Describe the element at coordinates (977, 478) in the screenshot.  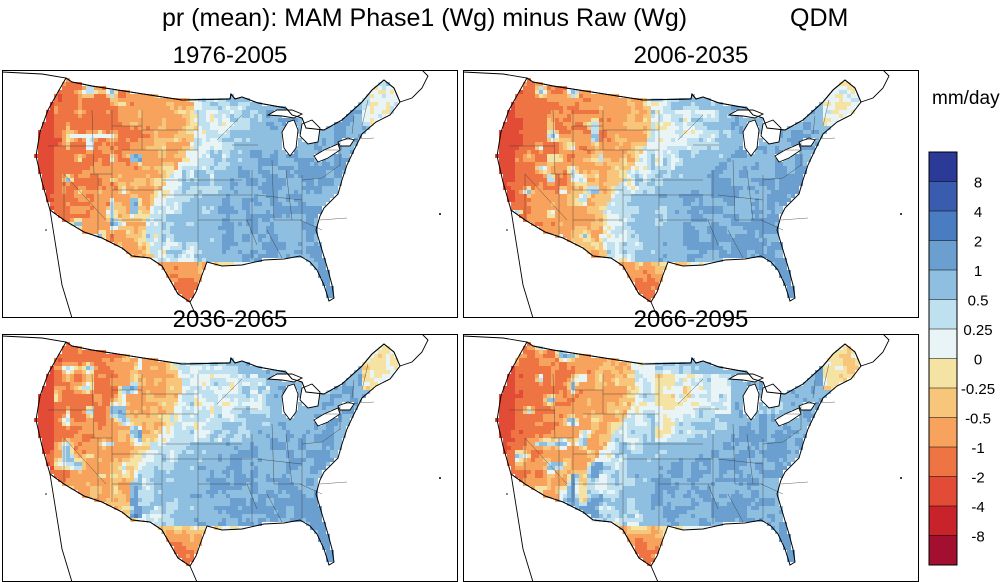
I see `colorbar-tick-label: -2` at that location.